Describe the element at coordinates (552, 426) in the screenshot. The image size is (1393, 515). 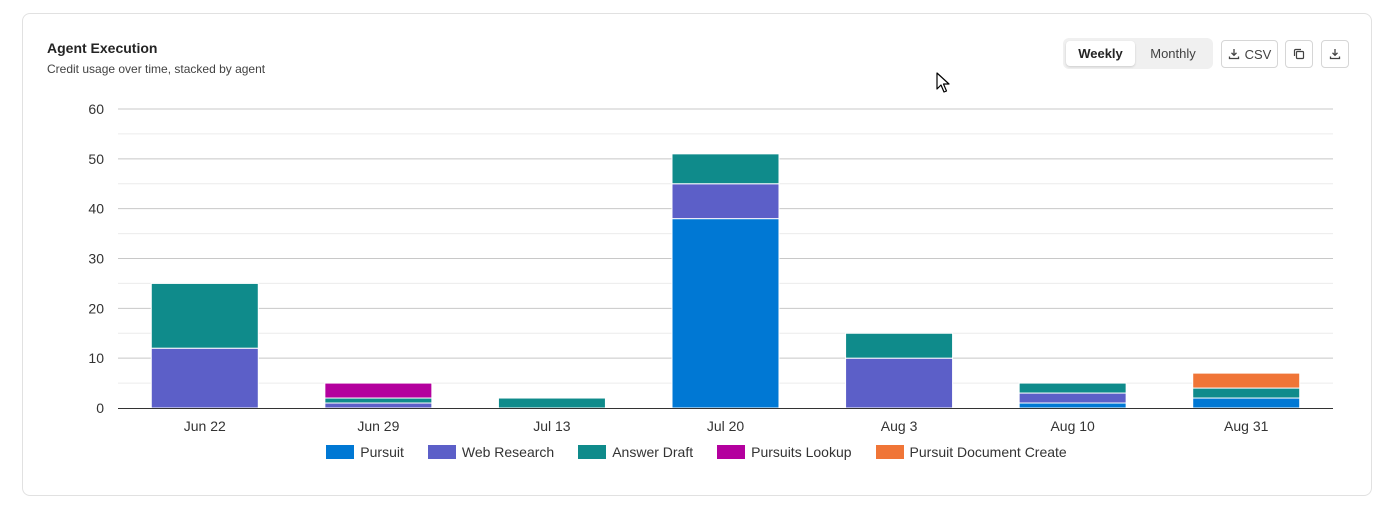
I see `x-tick-label: Jul 13` at that location.